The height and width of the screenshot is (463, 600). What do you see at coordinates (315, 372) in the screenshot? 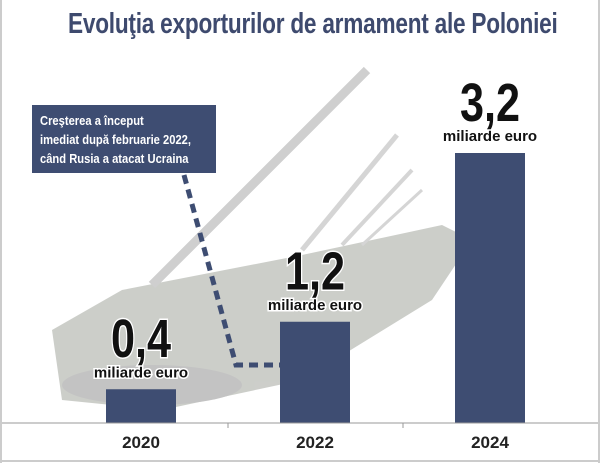
I see `bar-2022` at bounding box center [315, 372].